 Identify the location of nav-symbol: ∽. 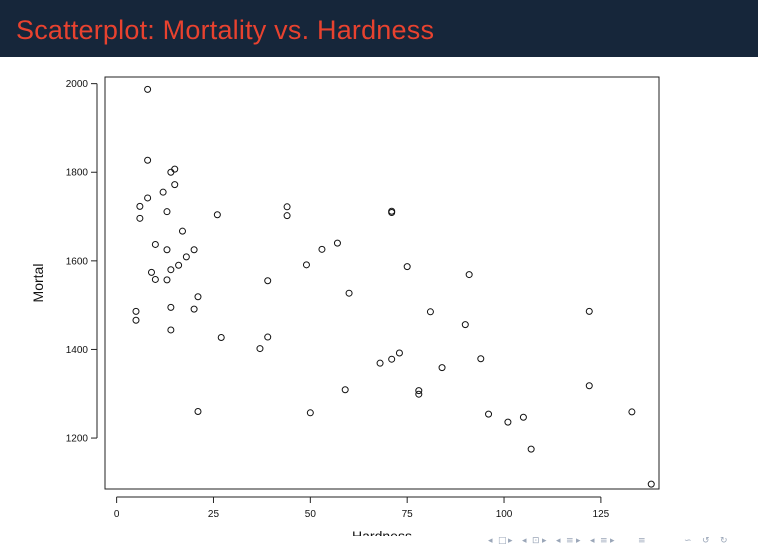
(688, 541).